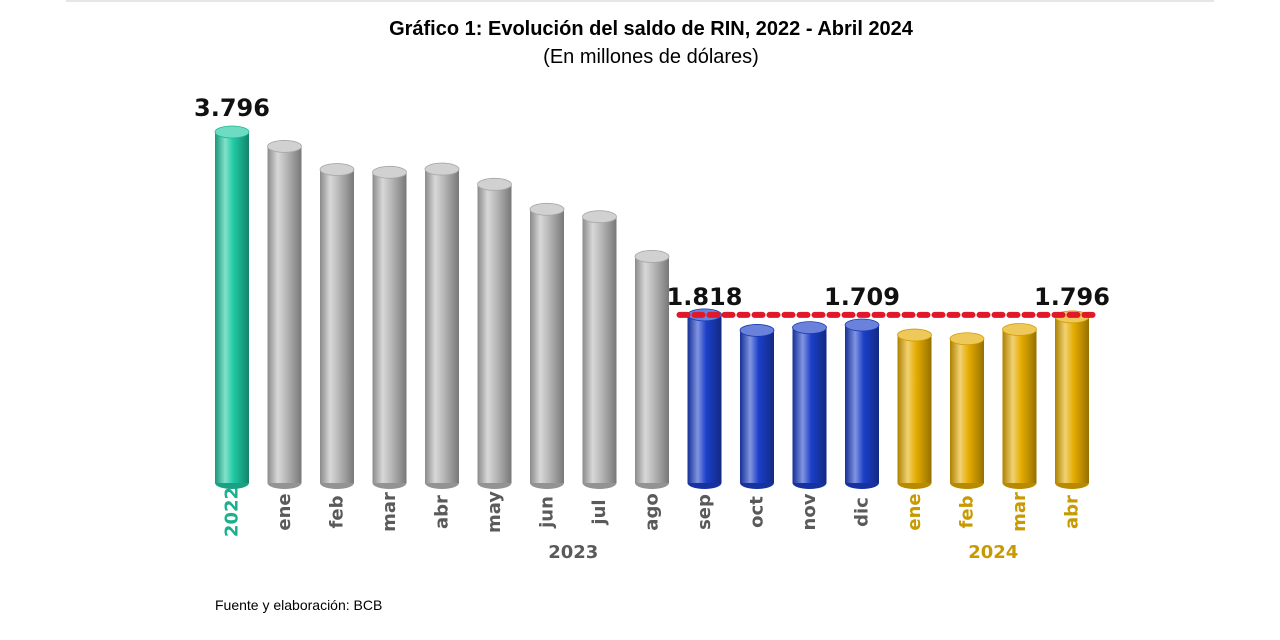 The height and width of the screenshot is (640, 1280). Describe the element at coordinates (783, 552) in the screenshot. I see `group-labels-layer: 2023 2024` at that location.